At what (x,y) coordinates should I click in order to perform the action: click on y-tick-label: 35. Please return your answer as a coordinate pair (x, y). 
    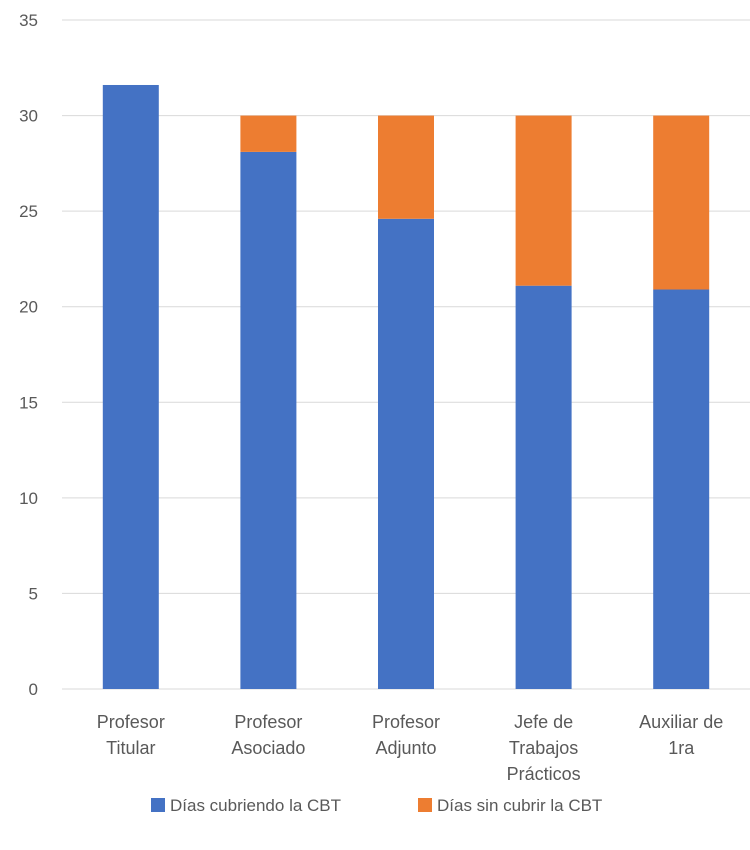
    Looking at the image, I should click on (28, 20).